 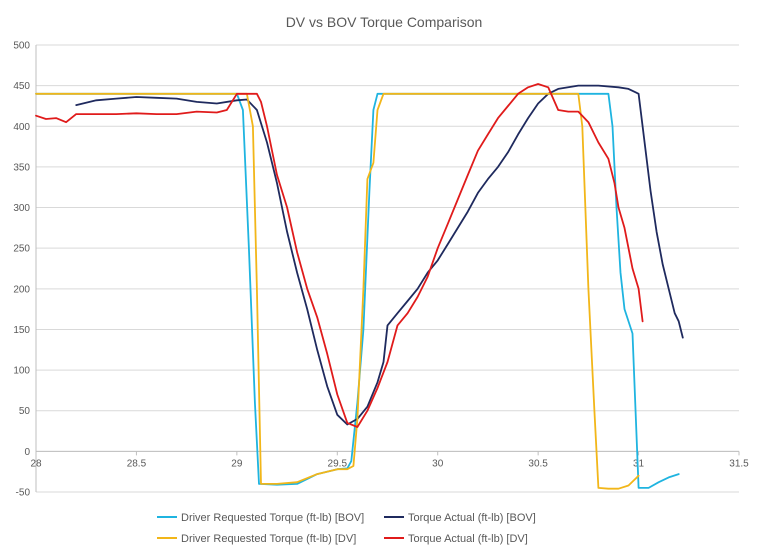 I want to click on y-tick-label: 250, so click(x=21, y=249).